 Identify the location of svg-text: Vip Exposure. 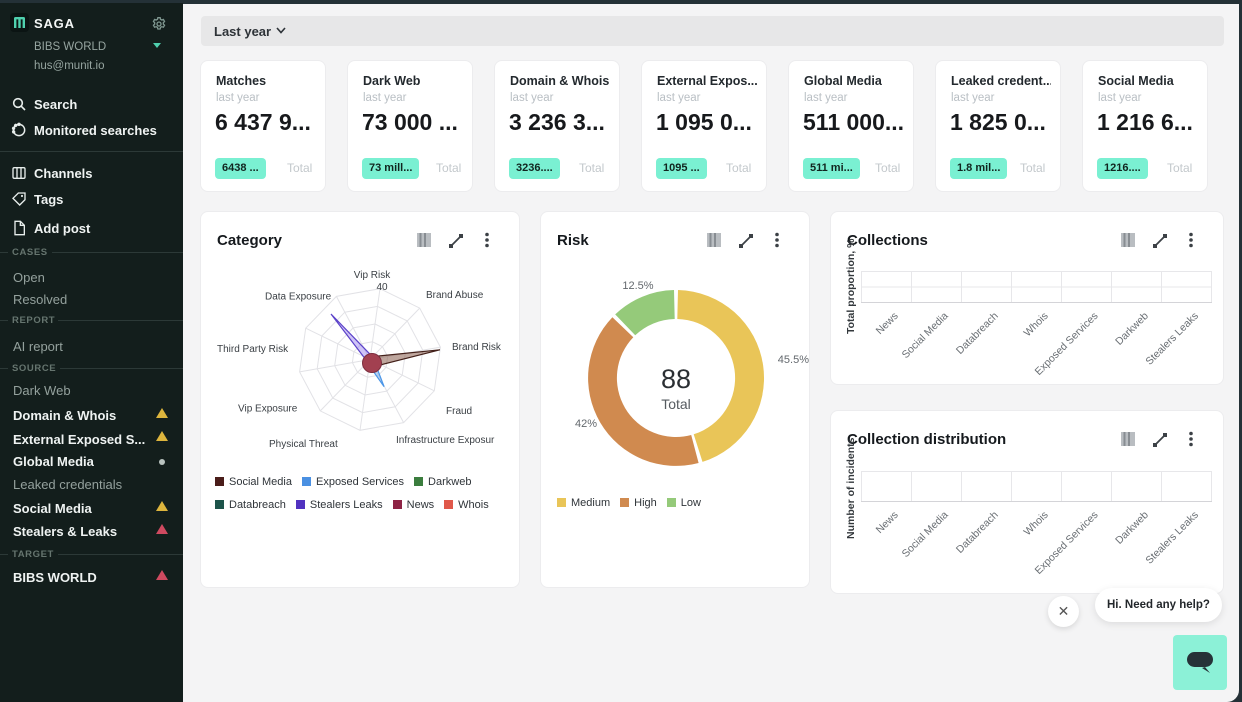
(268, 409).